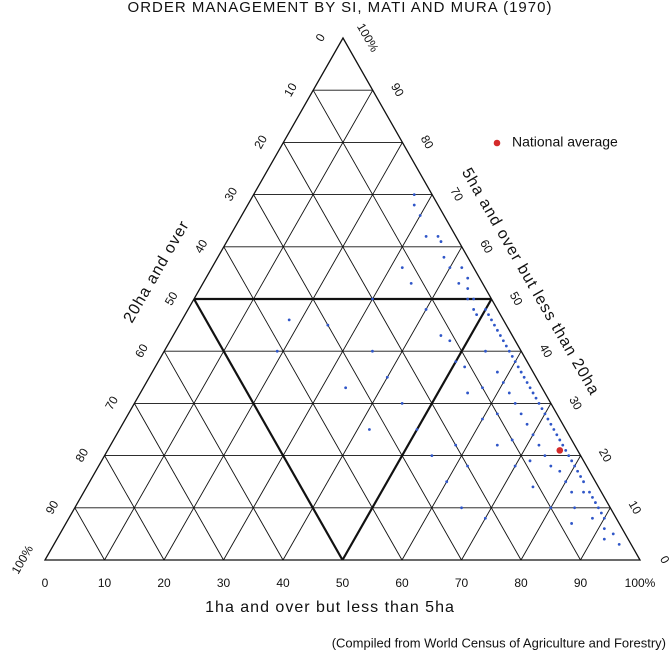  I want to click on c-axis-title: 20ha and over, so click(157, 272).